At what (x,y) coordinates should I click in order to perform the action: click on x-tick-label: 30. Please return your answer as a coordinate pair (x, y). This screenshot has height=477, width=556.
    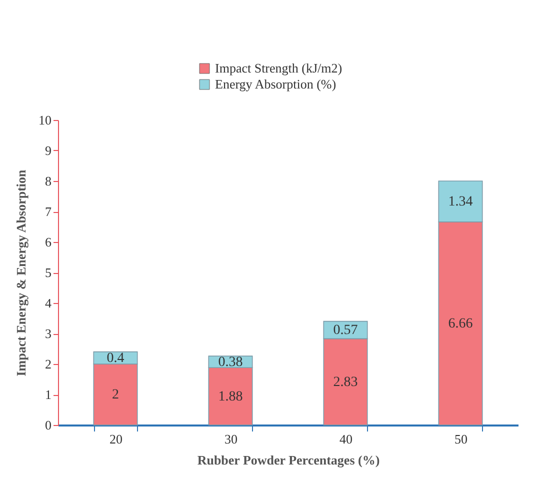
    Looking at the image, I should click on (231, 439).